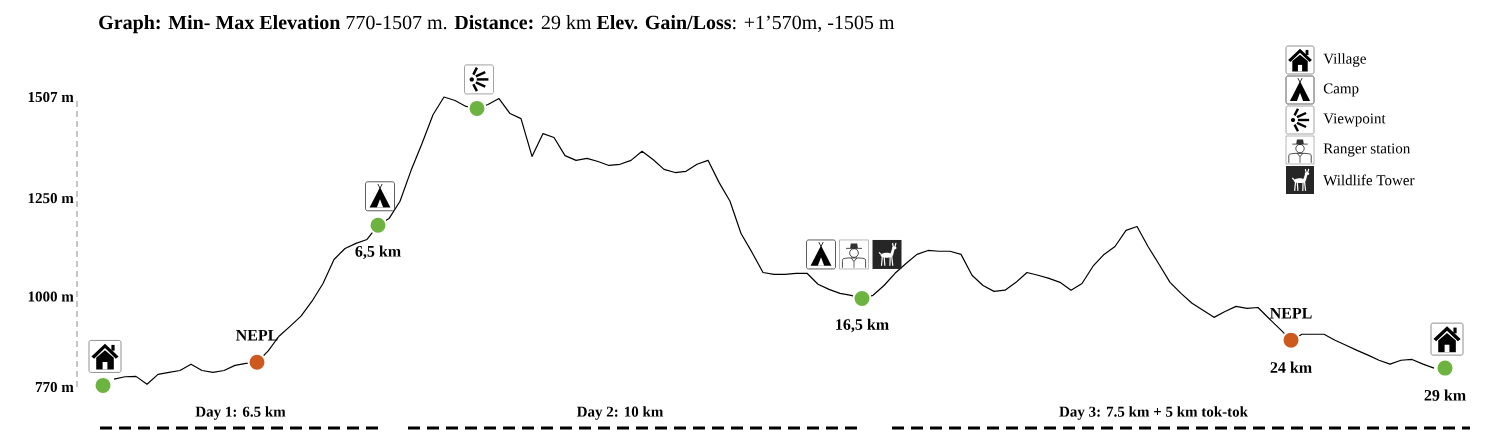 Image resolution: width=1500 pixels, height=436 pixels. Describe the element at coordinates (1367, 150) in the screenshot. I see `annotation: Ranger station` at that location.